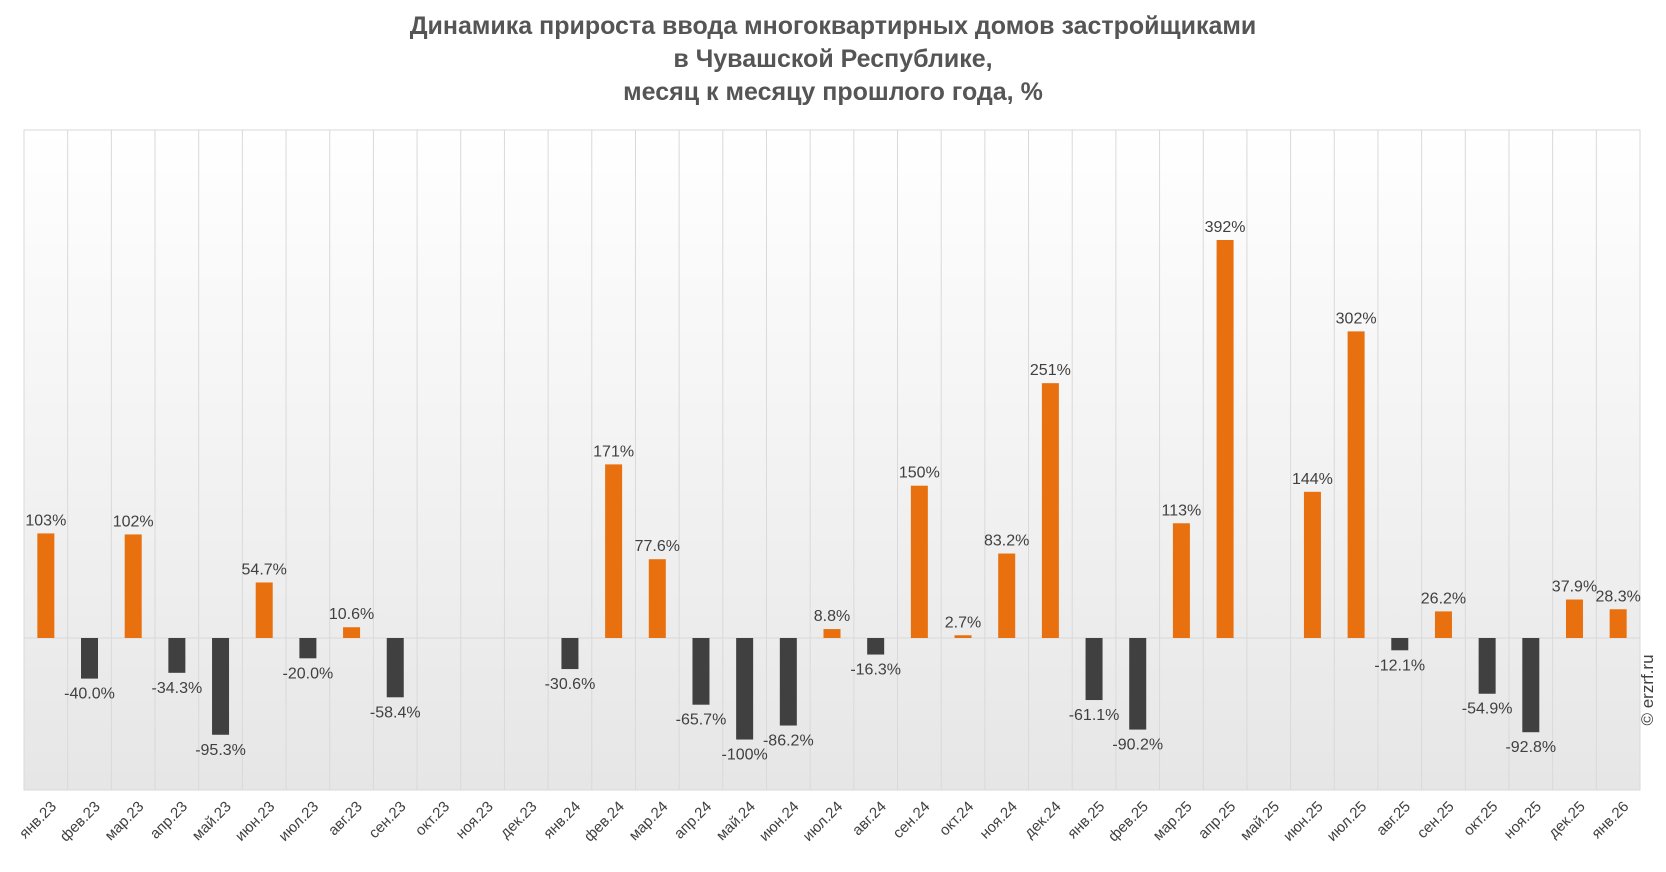 The height and width of the screenshot is (872, 1666). Describe the element at coordinates (745, 755) in the screenshot. I see `data-label: -100%` at that location.